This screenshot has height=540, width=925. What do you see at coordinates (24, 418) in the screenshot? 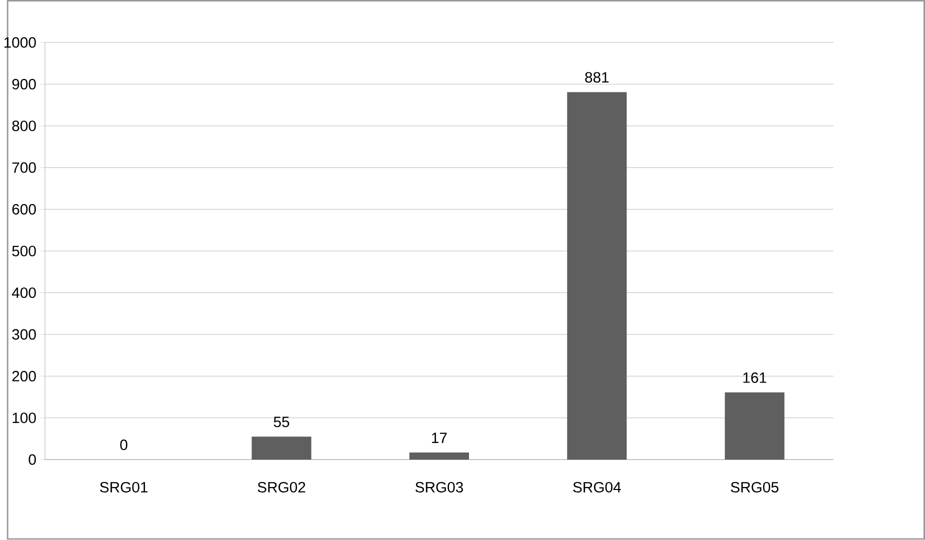
I see `y-tick-label: 100` at bounding box center [24, 418].